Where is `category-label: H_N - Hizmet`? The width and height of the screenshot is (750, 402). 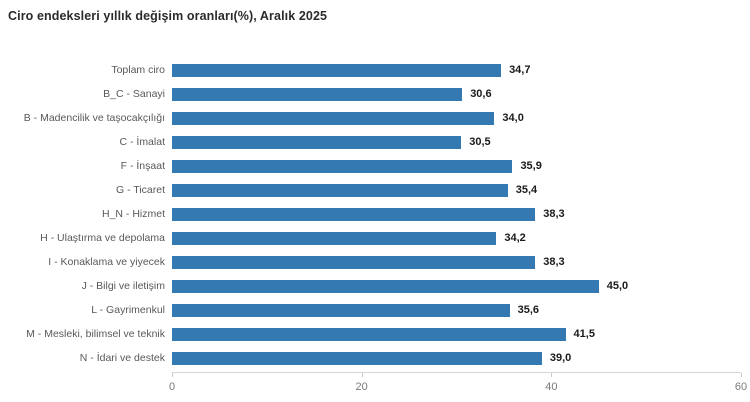
category-label: H_N - Hizmet is located at coordinates (133, 214).